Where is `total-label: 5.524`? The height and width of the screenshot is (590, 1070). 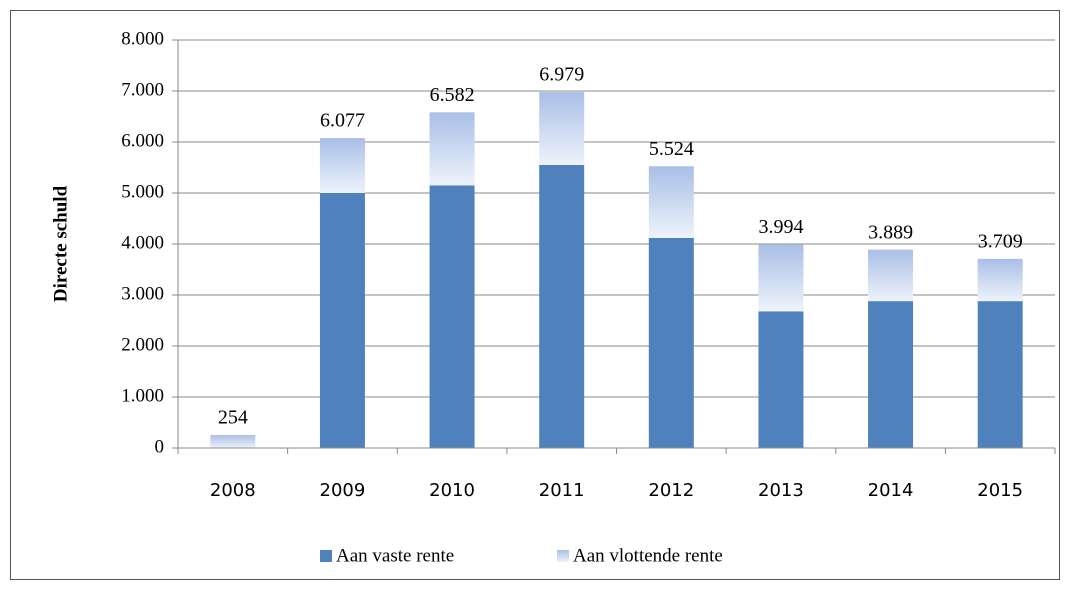
total-label: 5.524 is located at coordinates (671, 149).